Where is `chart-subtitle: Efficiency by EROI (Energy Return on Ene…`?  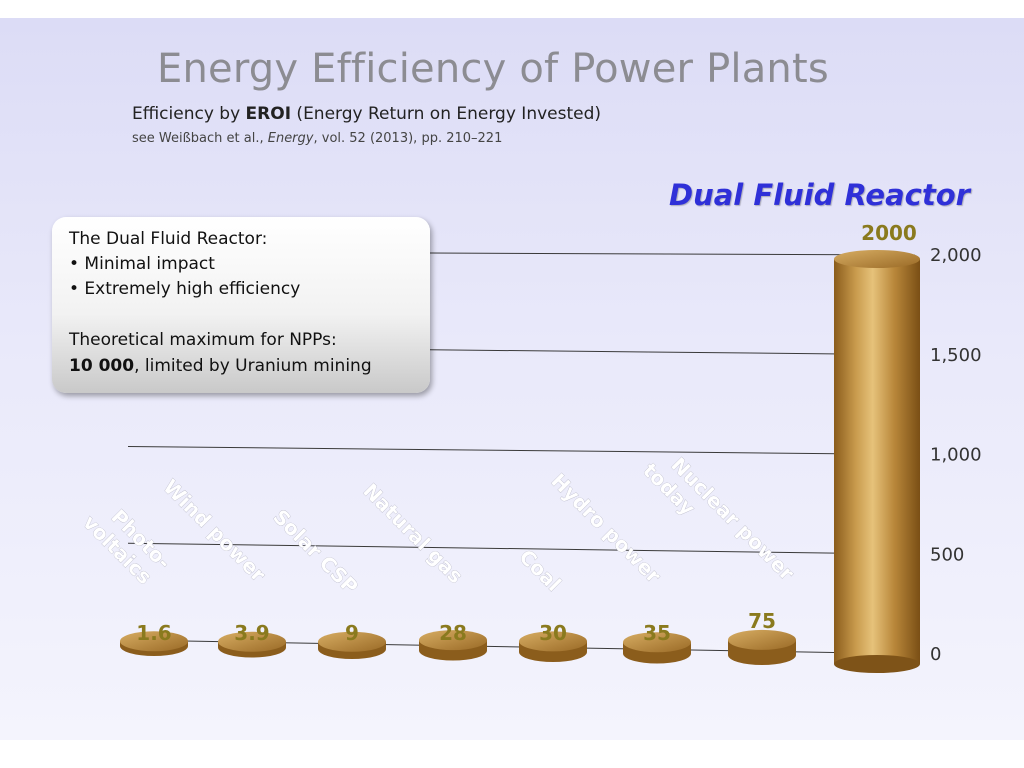 chart-subtitle: Efficiency by EROI (Energy Return on Ene… is located at coordinates (366, 114).